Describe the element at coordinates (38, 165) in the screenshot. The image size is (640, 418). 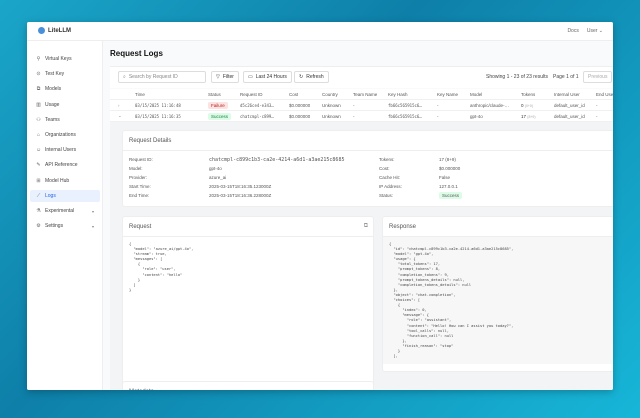
I see `api-icon: ✎` at that location.